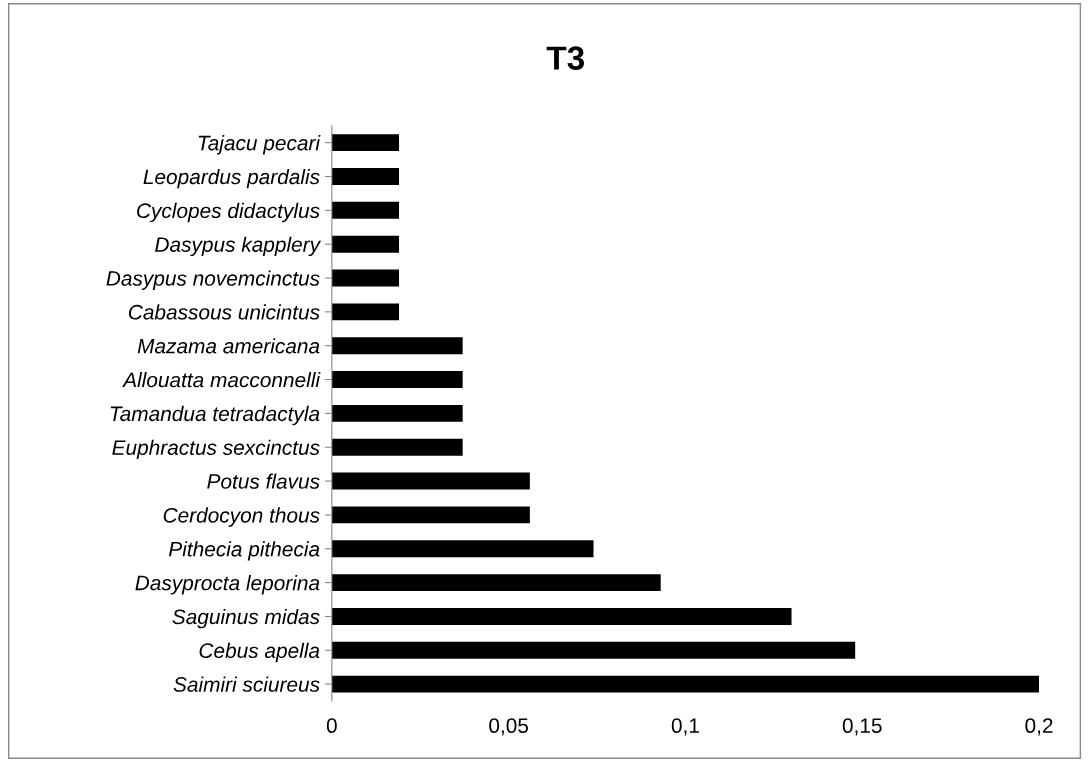  What do you see at coordinates (224, 312) in the screenshot?
I see `y-tick-label: Cabassous unicintus` at bounding box center [224, 312].